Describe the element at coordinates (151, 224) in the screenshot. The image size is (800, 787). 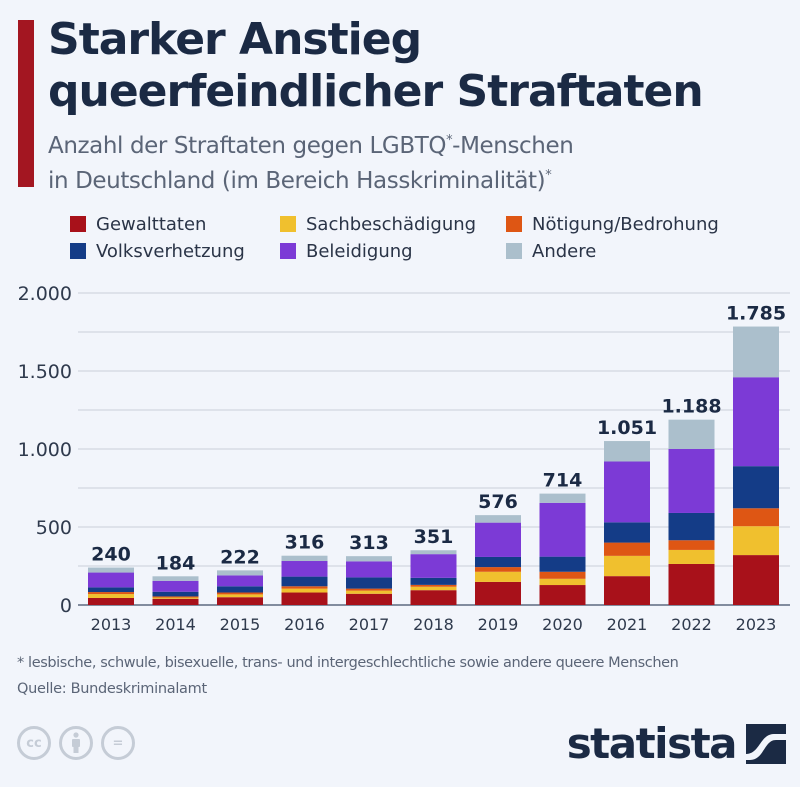
I see `legend-label: Gewalttaten` at that location.